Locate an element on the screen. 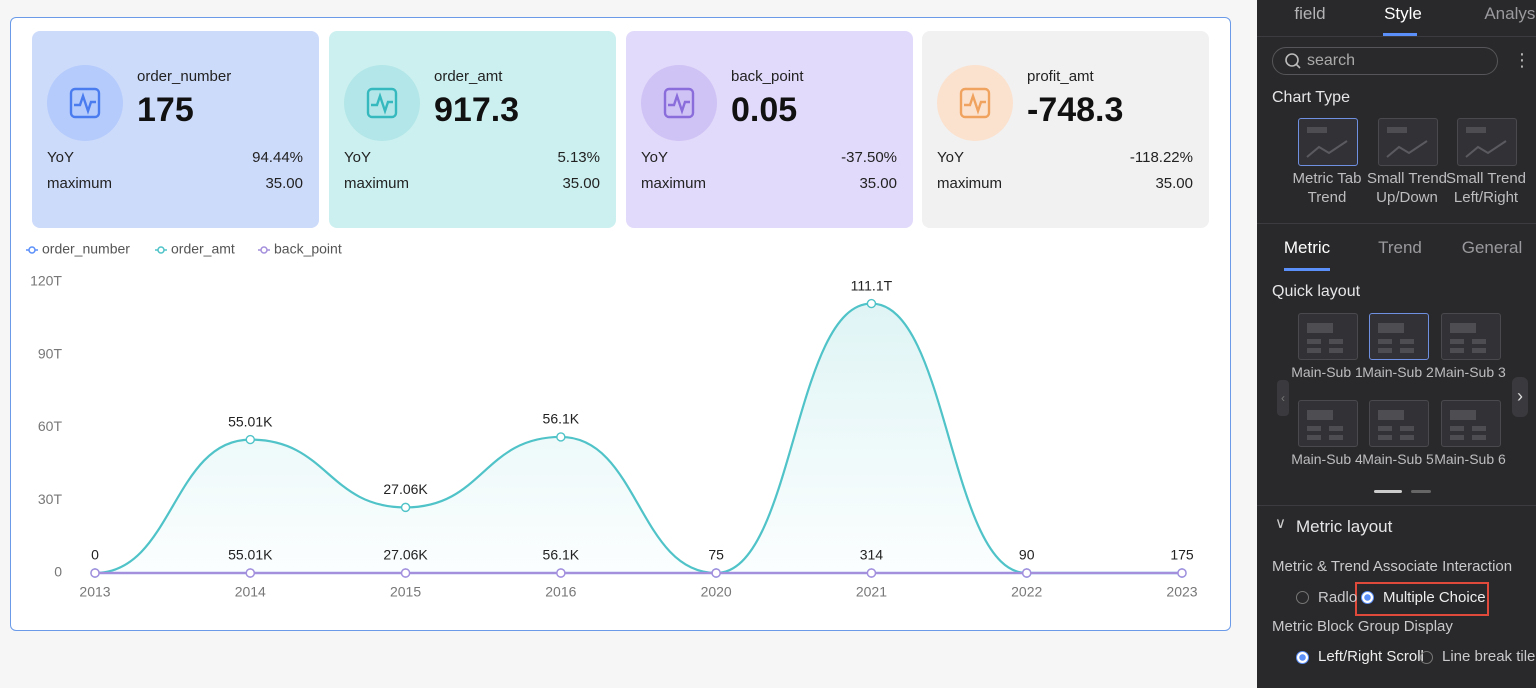 Image resolution: width=1536 pixels, height=688 pixels. chart-type-label: Up/Down is located at coordinates (1407, 197).